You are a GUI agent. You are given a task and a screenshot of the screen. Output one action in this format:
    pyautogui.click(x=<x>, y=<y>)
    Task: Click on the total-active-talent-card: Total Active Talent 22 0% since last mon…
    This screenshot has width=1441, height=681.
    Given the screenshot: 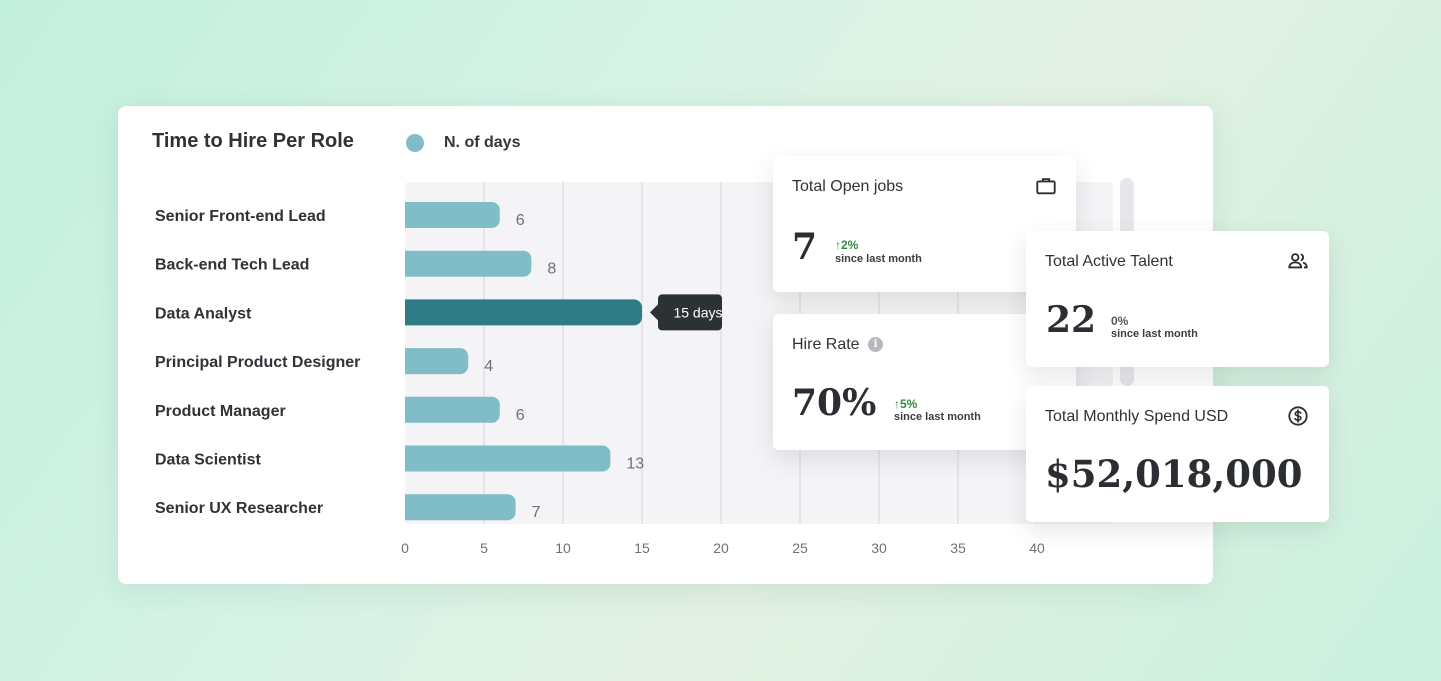 What is the action you would take?
    pyautogui.click(x=1177, y=299)
    